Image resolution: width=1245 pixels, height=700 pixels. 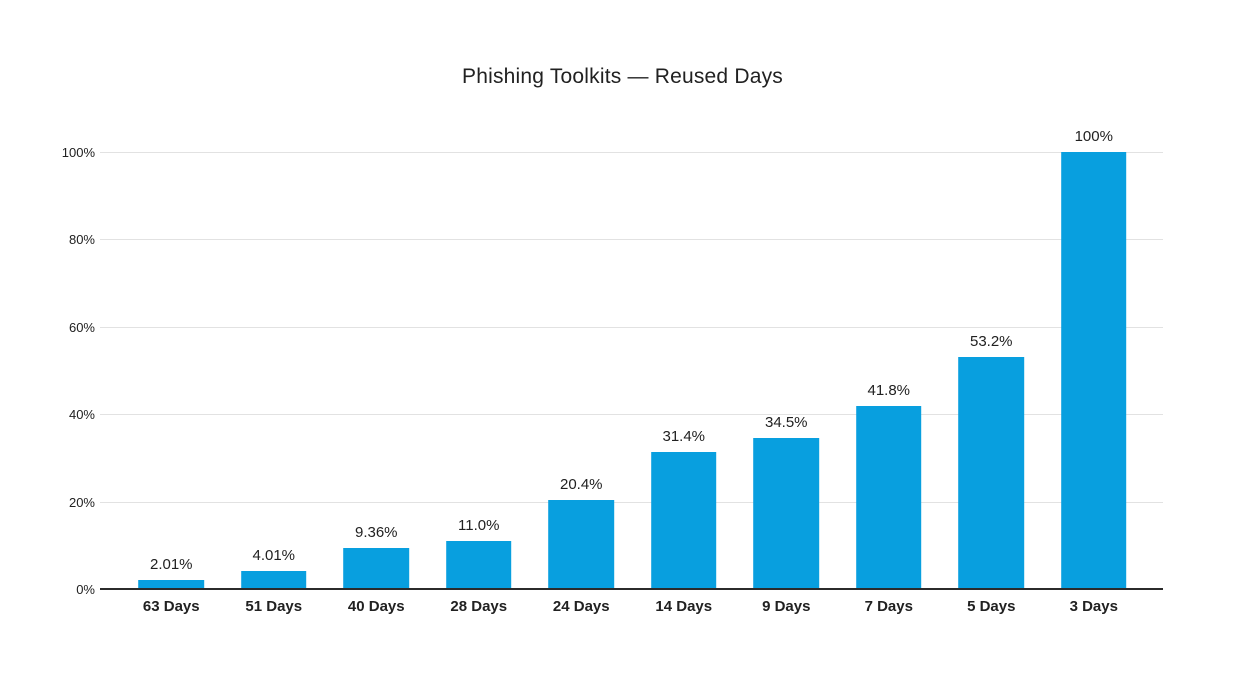 What do you see at coordinates (376, 533) in the screenshot?
I see `value-label: 9.36%` at bounding box center [376, 533].